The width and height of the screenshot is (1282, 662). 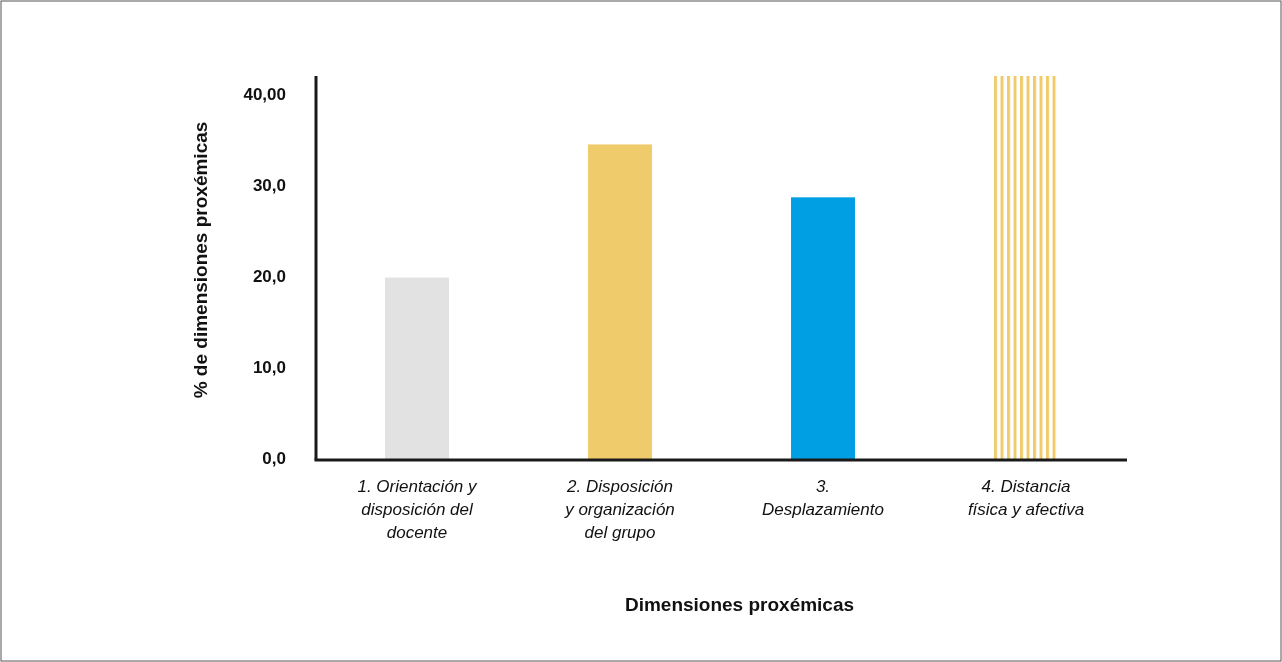 I want to click on y-tick-label: 20,0, so click(x=269, y=277).